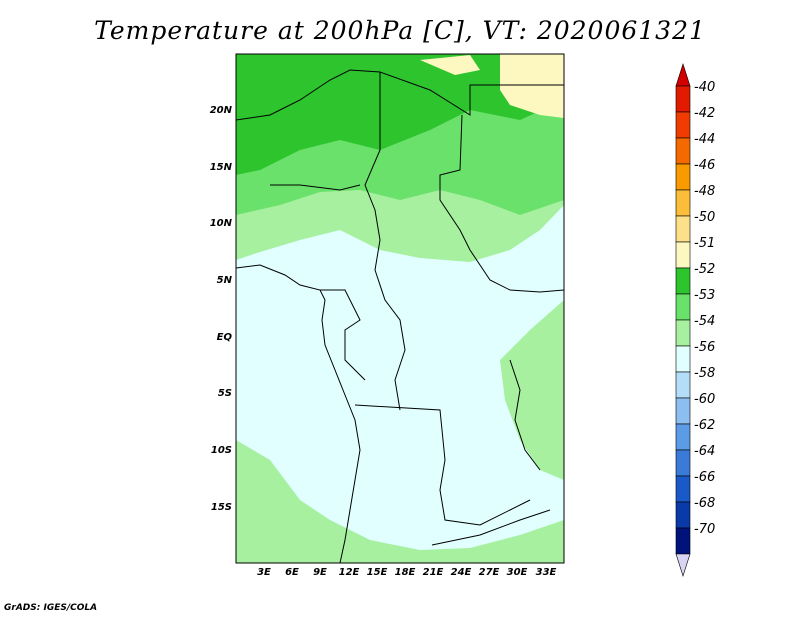 The height and width of the screenshot is (618, 800). I want to click on colorbar-label: -51, so click(705, 243).